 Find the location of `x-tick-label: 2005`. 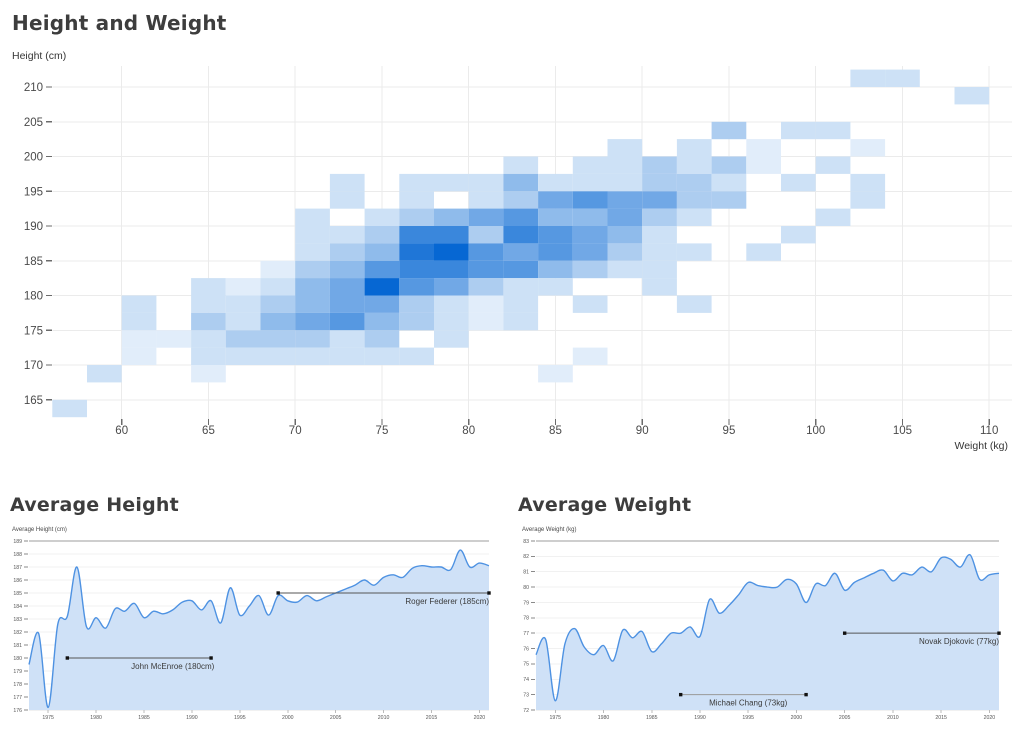

x-tick-label: 2005 is located at coordinates (336, 718).